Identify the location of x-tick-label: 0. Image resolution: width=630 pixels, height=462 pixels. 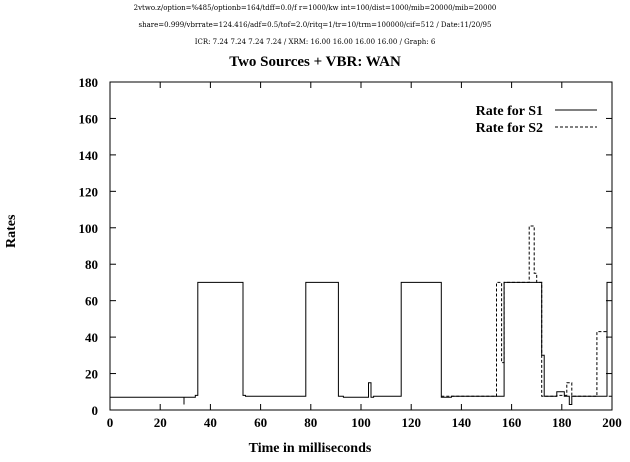
(110, 422).